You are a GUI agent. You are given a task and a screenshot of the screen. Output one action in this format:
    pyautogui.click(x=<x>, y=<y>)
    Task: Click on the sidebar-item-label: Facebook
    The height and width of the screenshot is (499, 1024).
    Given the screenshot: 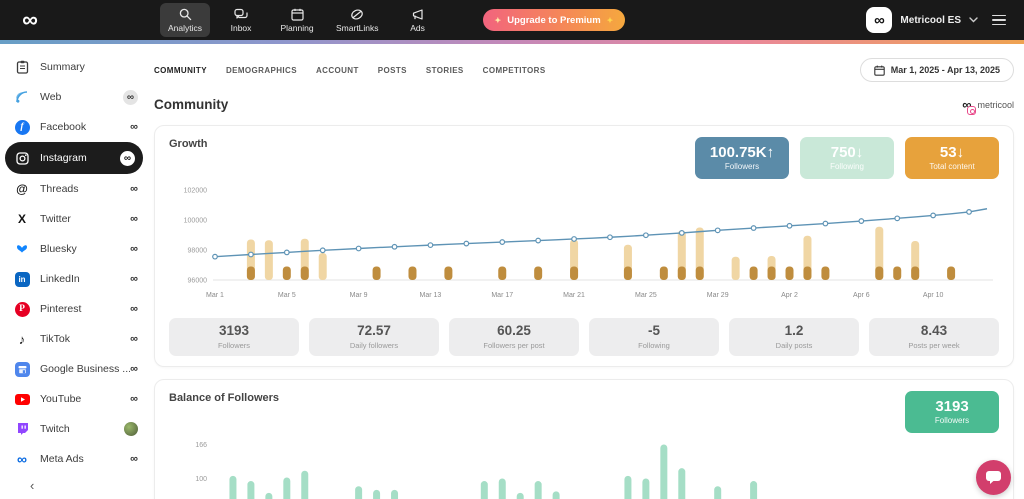 What is the action you would take?
    pyautogui.click(x=63, y=127)
    